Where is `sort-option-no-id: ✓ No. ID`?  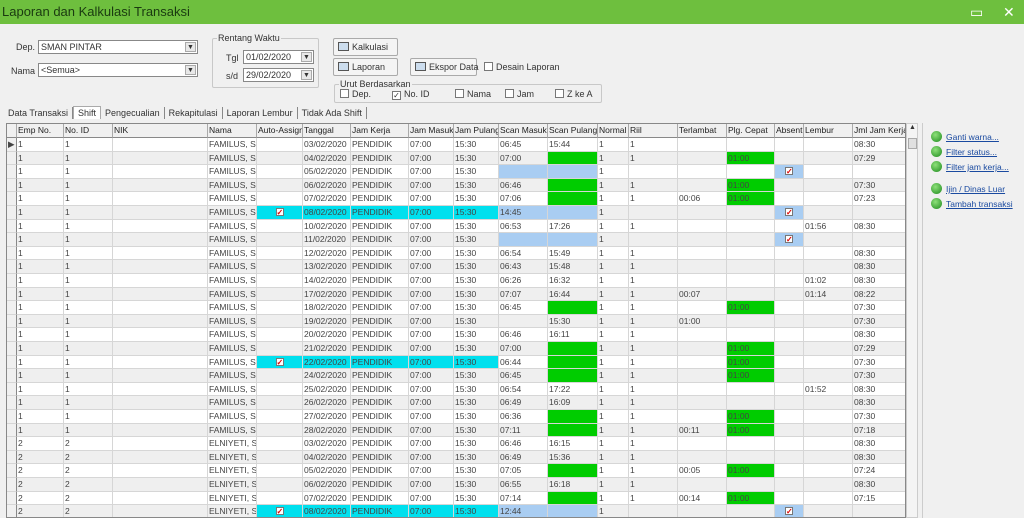 sort-option-no-id: ✓ No. ID is located at coordinates (411, 94).